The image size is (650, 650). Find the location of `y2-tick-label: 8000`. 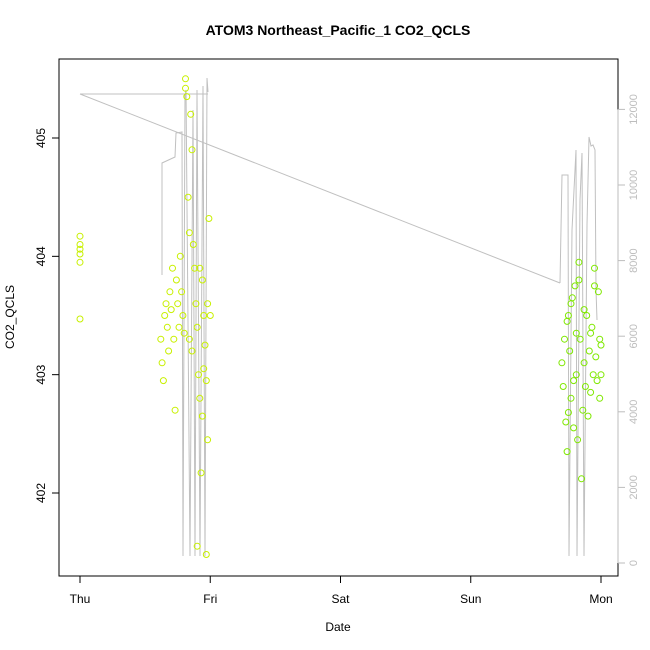

y2-tick-label: 8000 is located at coordinates (634, 260).